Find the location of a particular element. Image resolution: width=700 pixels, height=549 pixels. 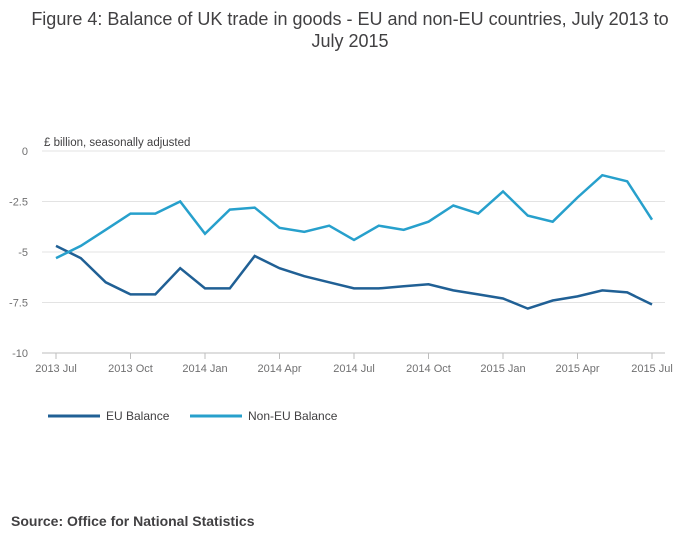

x-tick-label: 2013 Jul is located at coordinates (56, 369).